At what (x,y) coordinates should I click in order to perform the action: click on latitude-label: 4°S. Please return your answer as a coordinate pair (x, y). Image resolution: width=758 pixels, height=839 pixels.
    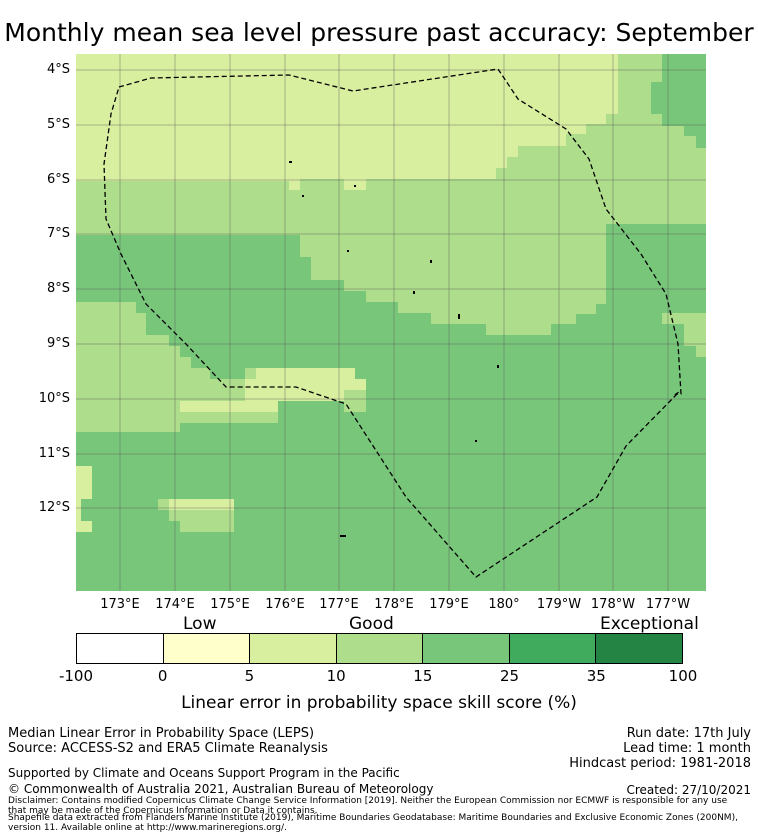
    Looking at the image, I should click on (58, 69).